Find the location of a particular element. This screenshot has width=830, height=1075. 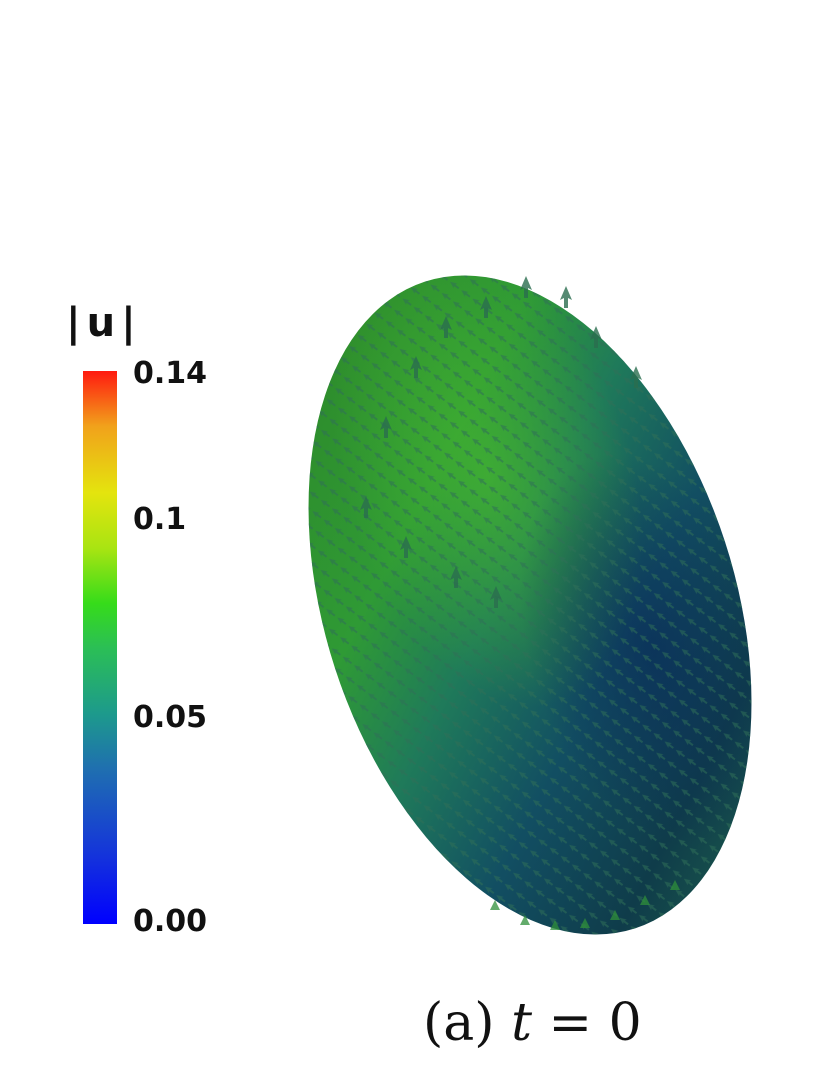

surface-arrows is located at coordinates (501, 442).